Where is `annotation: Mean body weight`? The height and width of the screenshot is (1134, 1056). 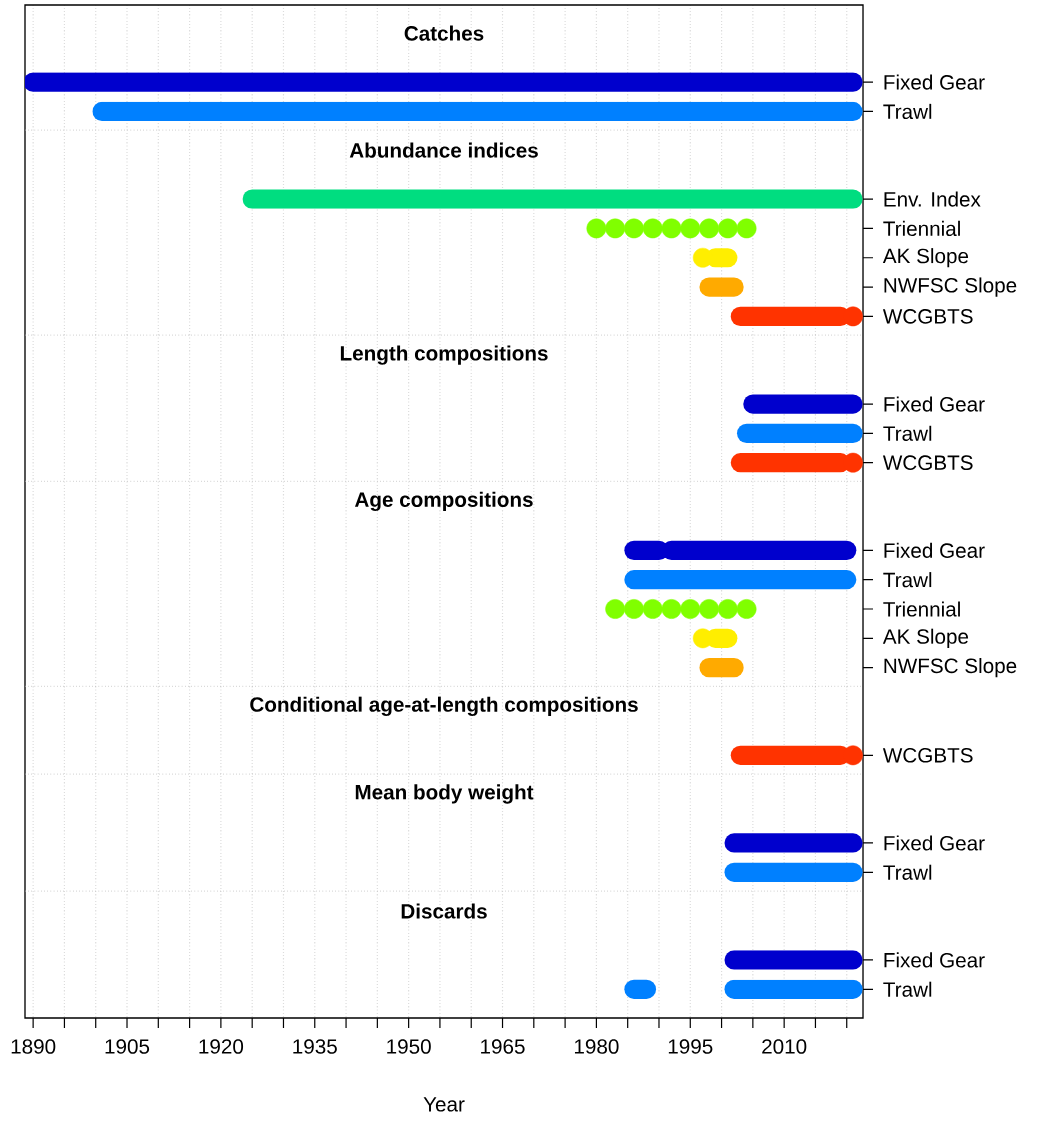 annotation: Mean body weight is located at coordinates (444, 794).